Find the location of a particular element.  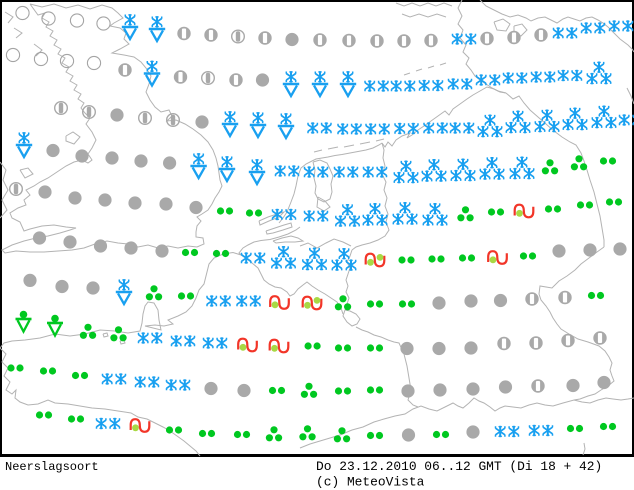

svg-text: (c) MeteoVista is located at coordinates (370, 482).